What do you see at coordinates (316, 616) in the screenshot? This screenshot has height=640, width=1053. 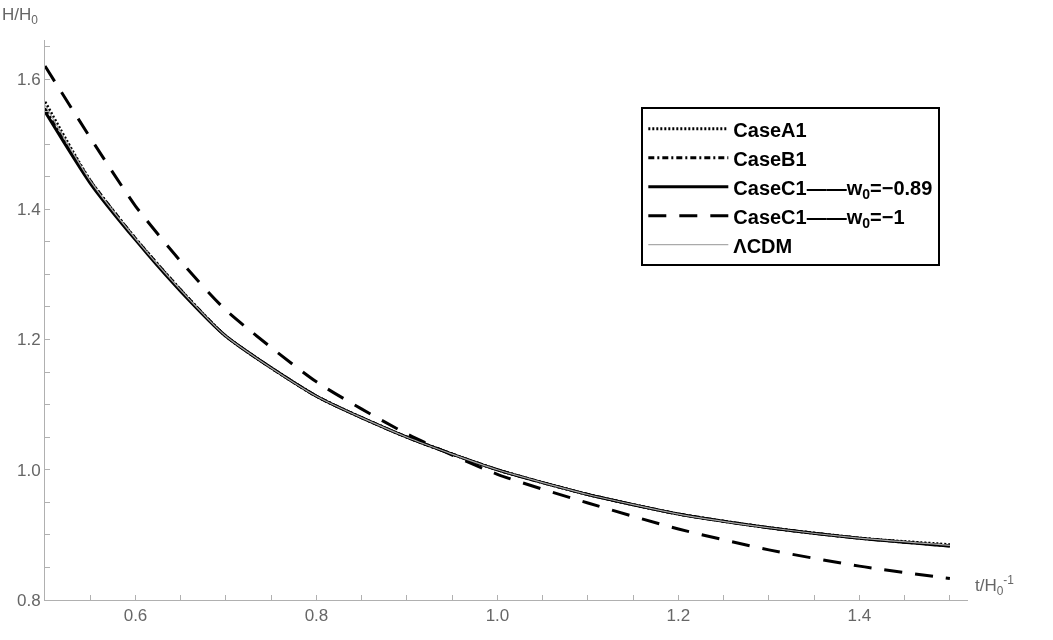 I see `x-tick-label: 0.8` at bounding box center [316, 616].